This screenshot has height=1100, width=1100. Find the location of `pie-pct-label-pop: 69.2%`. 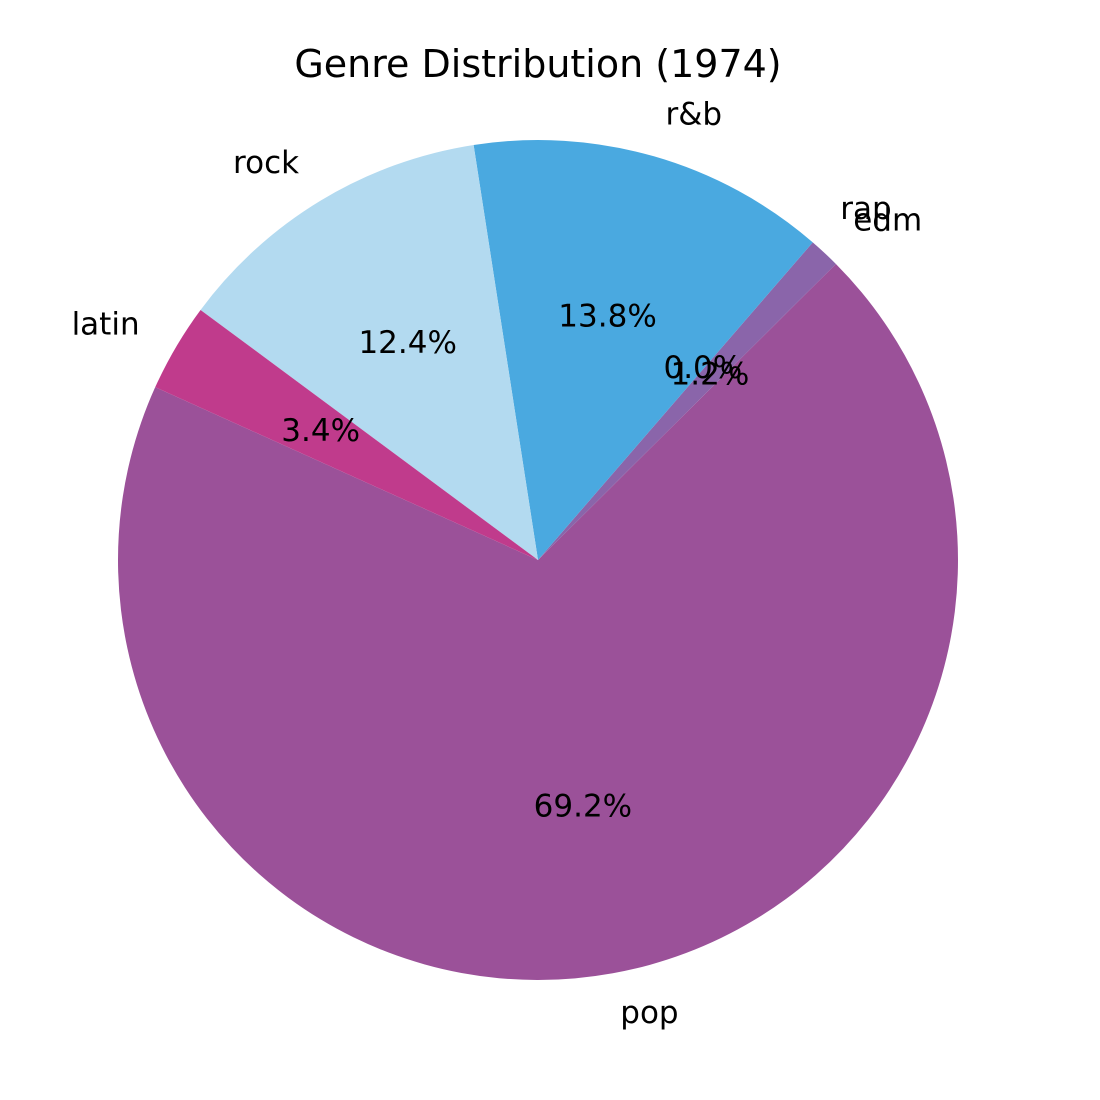

pie-pct-label-pop: 69.2% is located at coordinates (583, 806).